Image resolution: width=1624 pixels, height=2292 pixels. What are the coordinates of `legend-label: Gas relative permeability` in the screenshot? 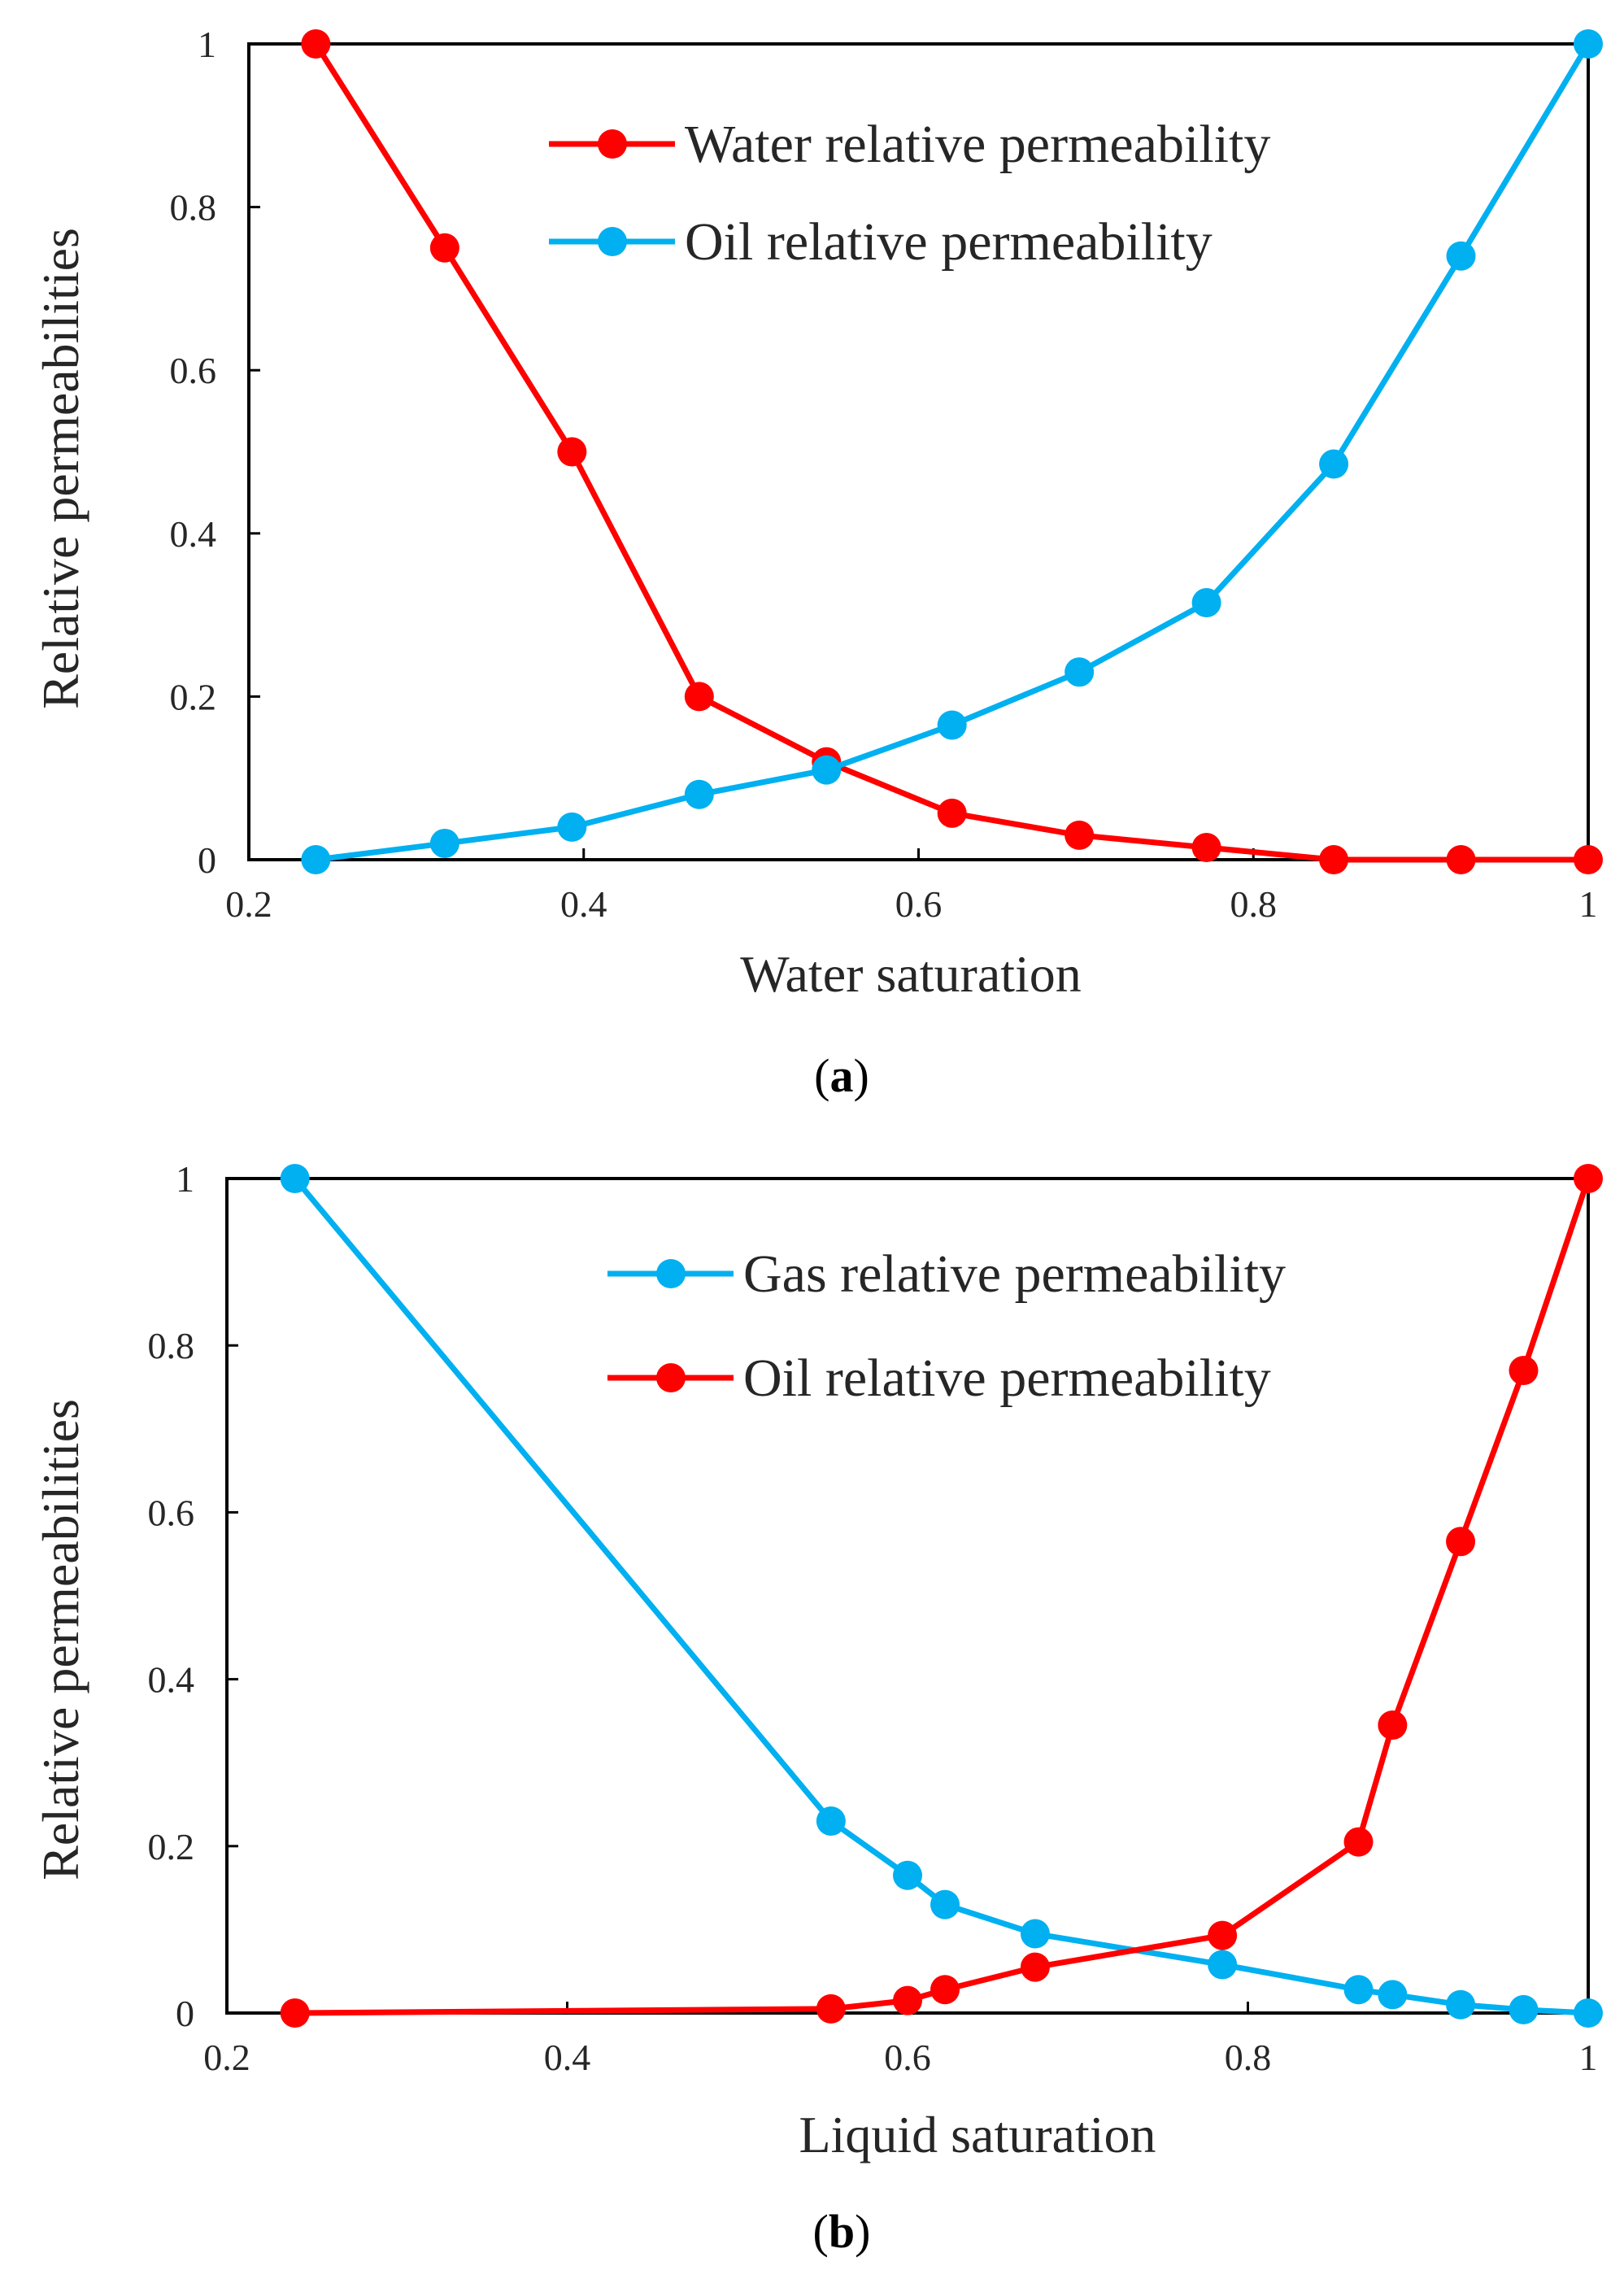 It's located at (1014, 1274).